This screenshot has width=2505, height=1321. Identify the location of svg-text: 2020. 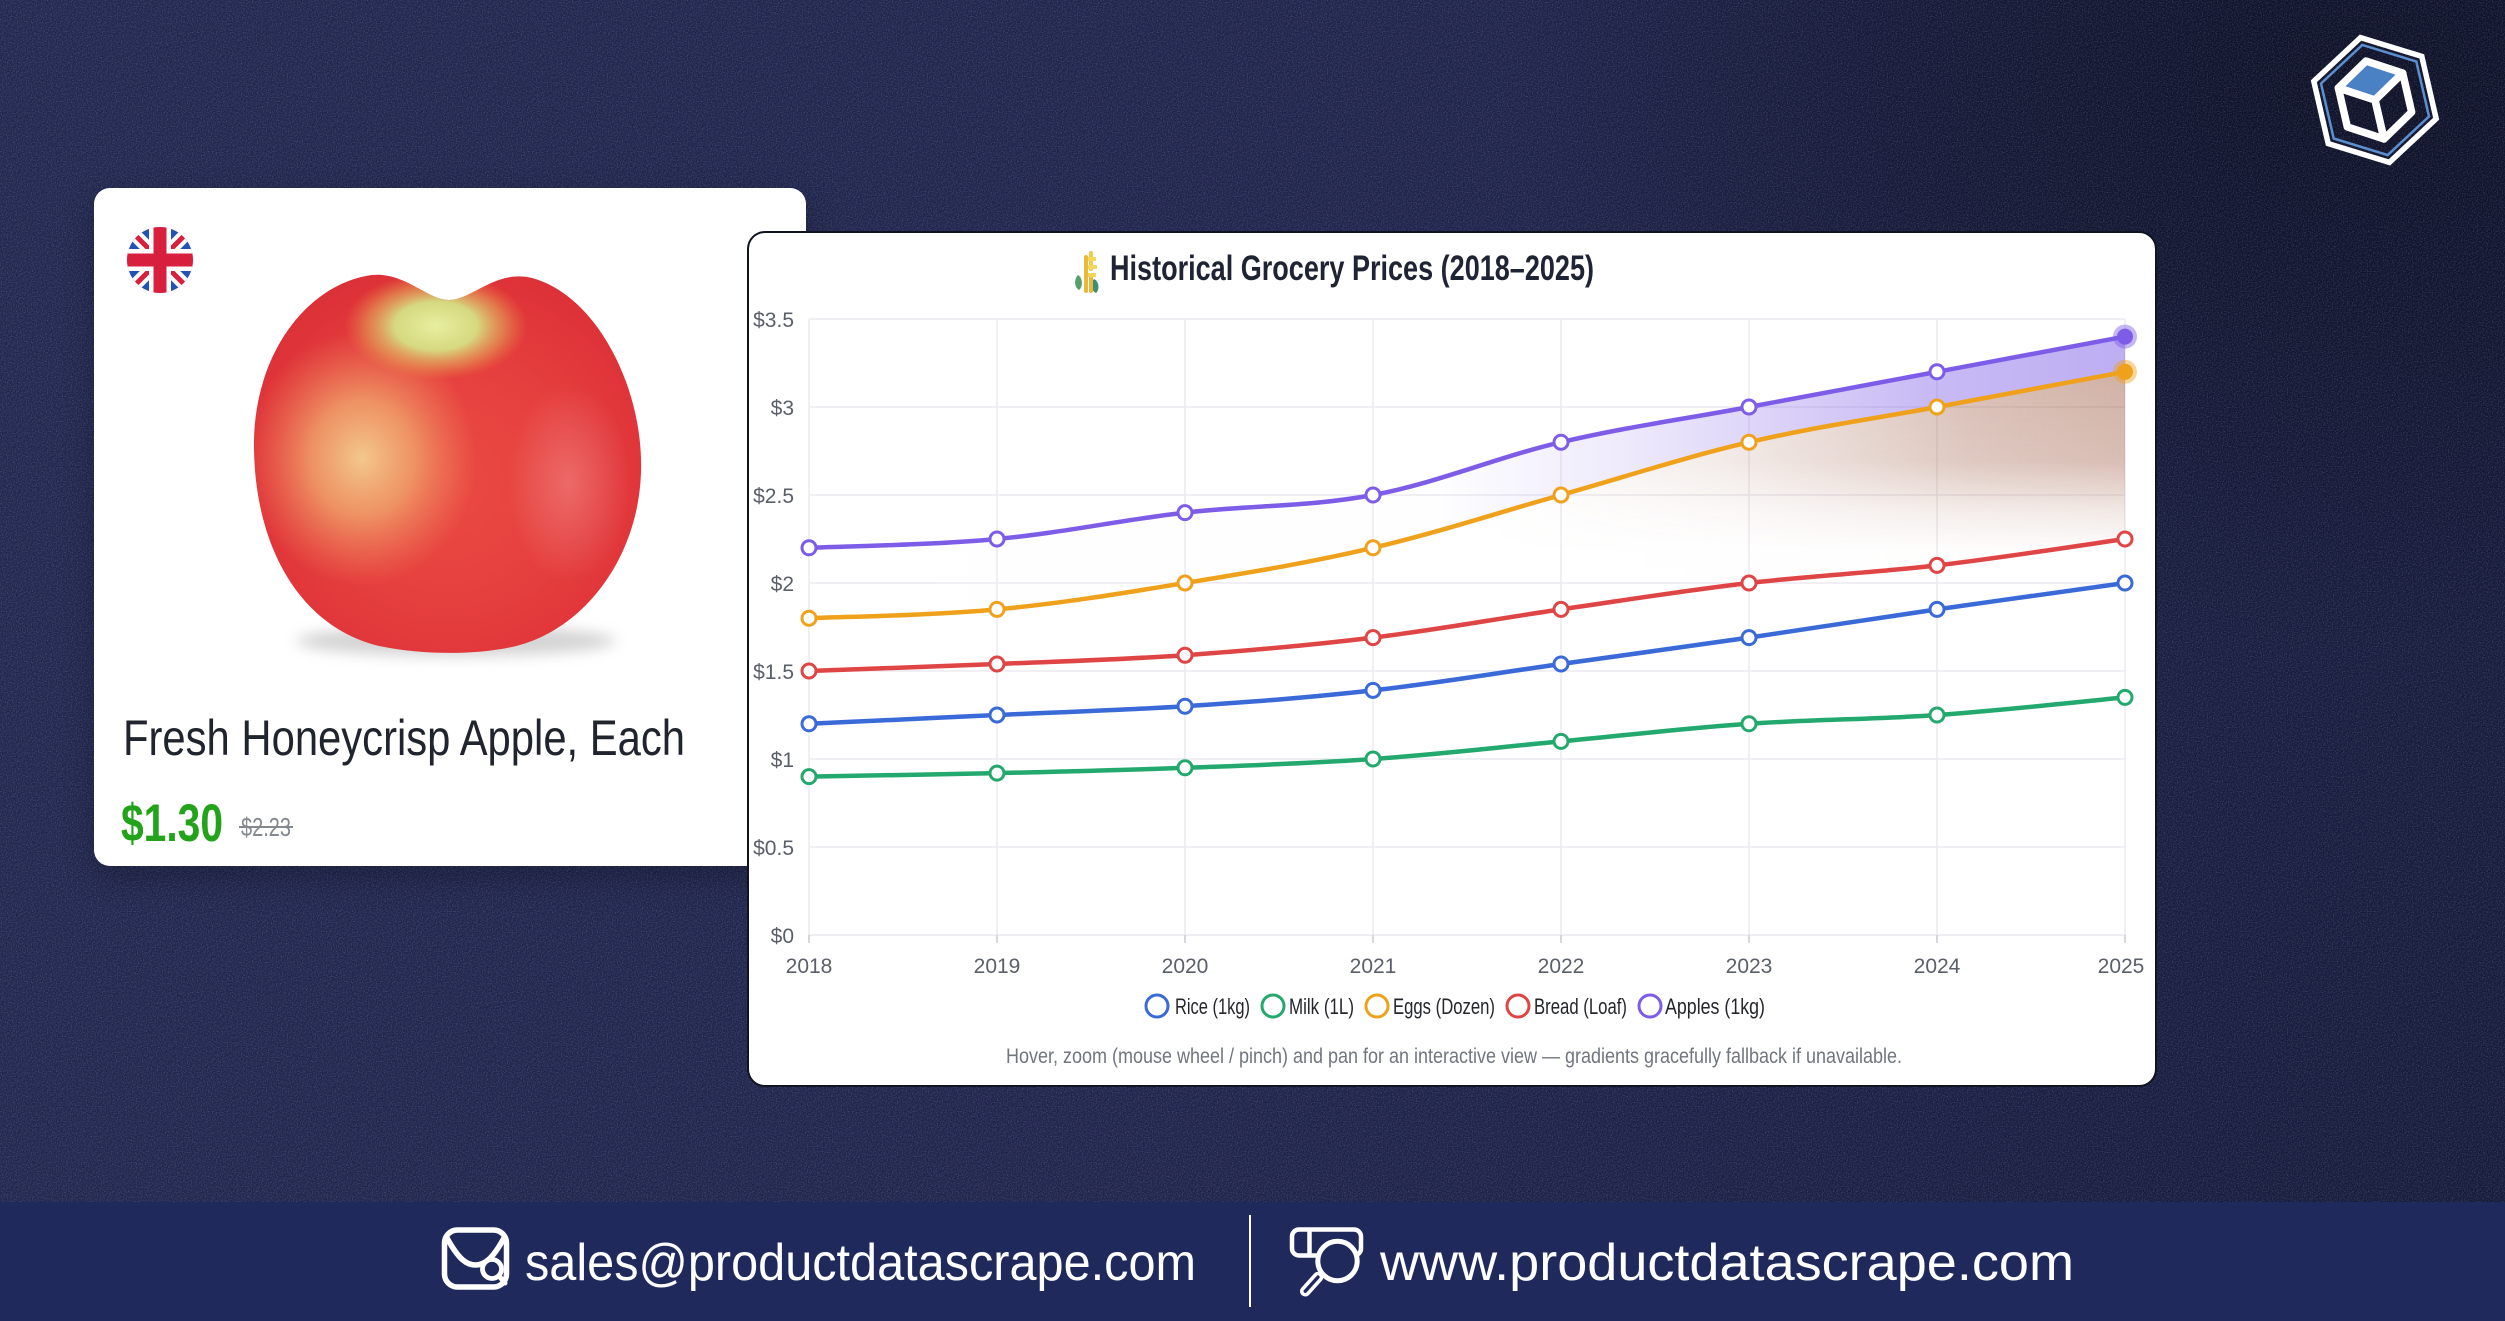
(1185, 966).